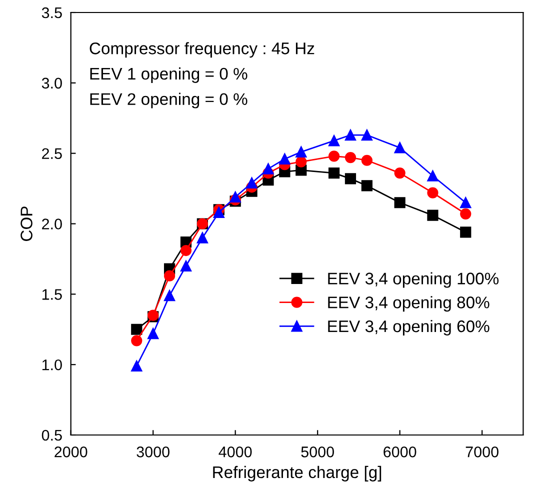 This screenshot has height=500, width=545. Describe the element at coordinates (413, 280) in the screenshot. I see `legend-label: EEV 3,4 opening 100%` at that location.